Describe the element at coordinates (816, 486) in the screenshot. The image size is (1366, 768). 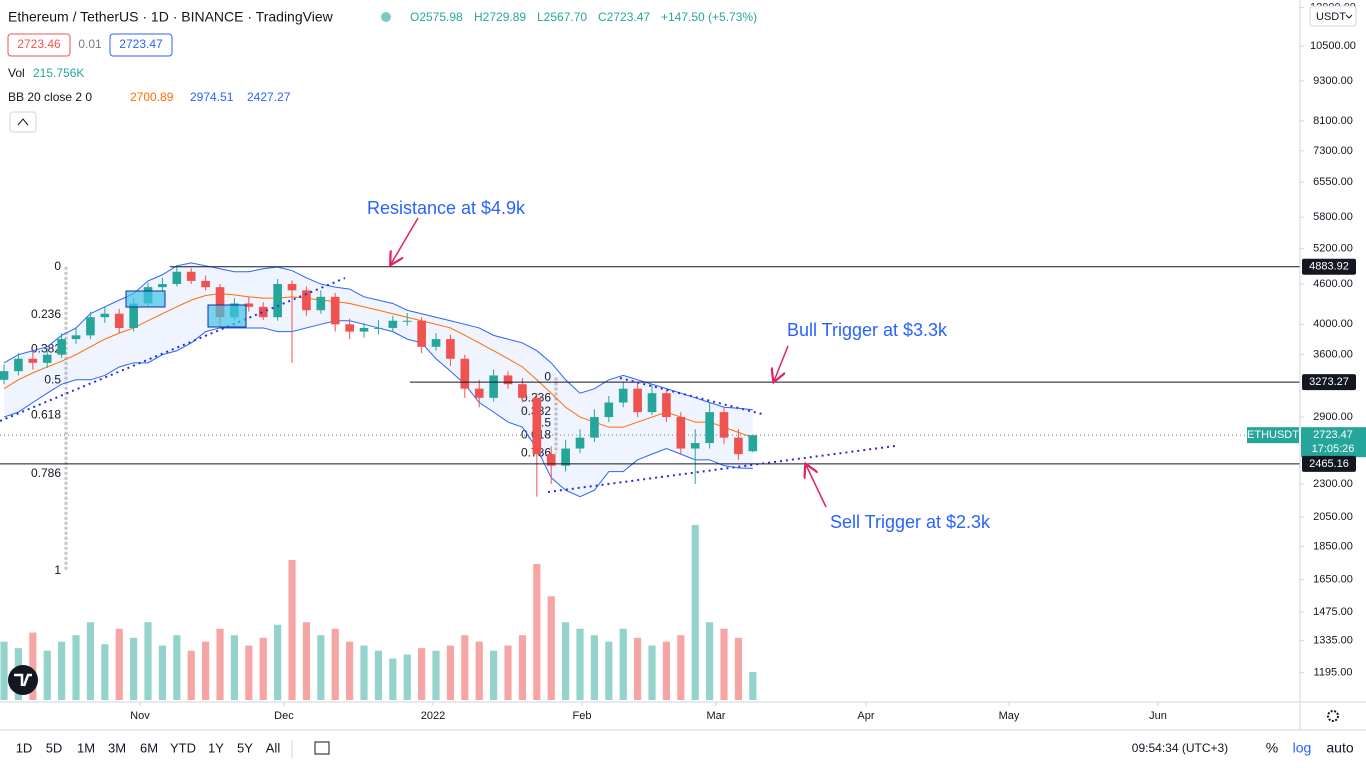
I see `arrow` at that location.